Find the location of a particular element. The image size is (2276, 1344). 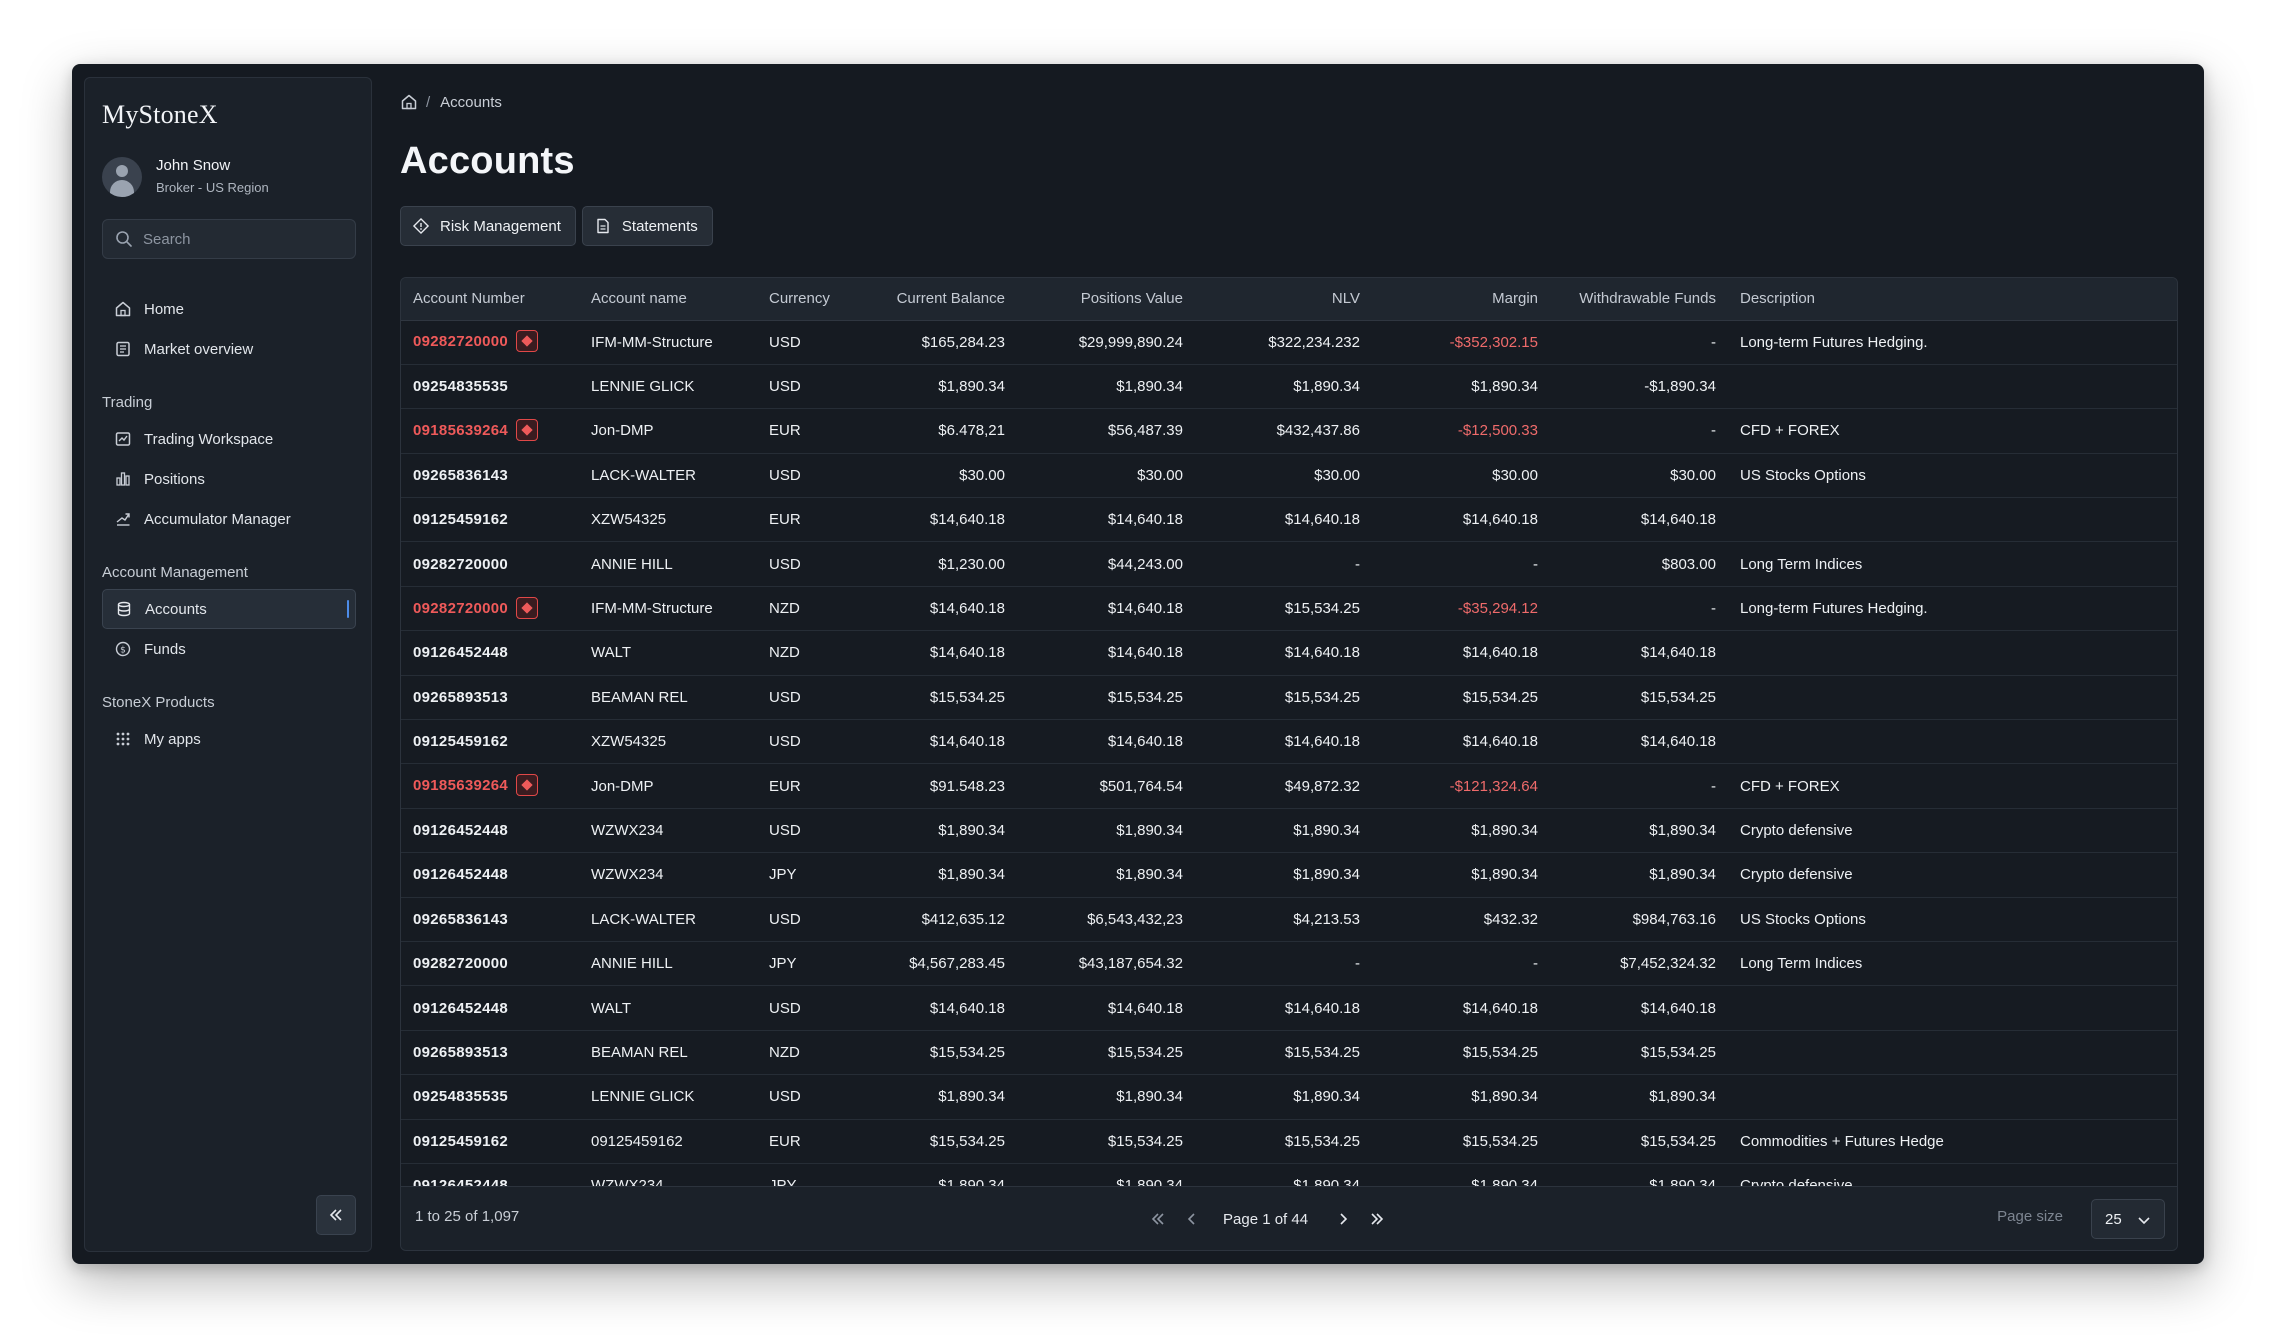

sidebar-item-positions: Positions is located at coordinates (229, 479).